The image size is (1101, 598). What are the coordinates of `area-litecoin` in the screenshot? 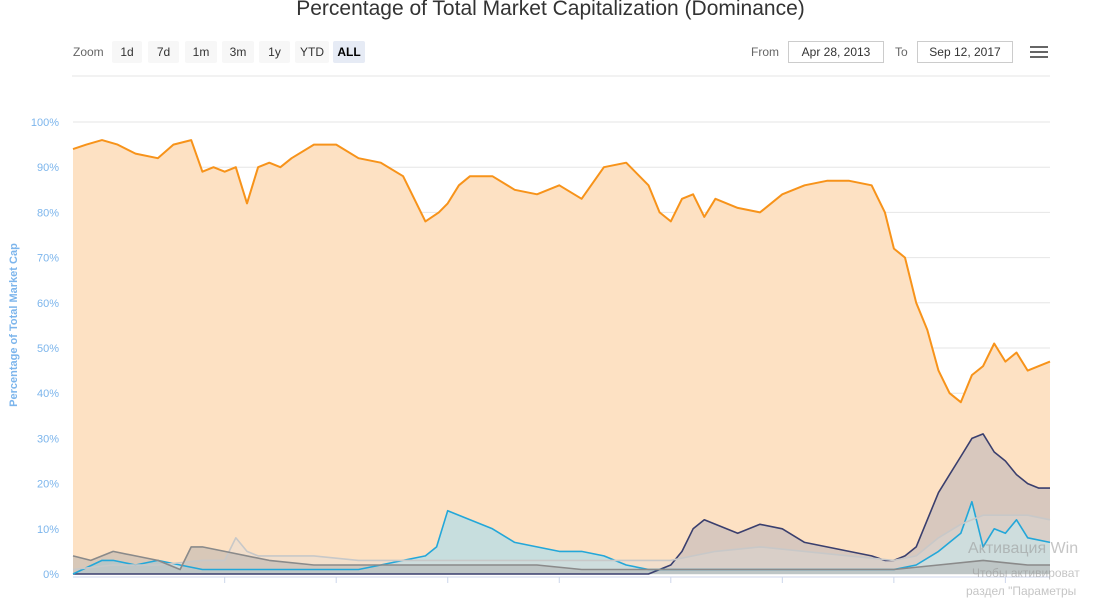 It's located at (561, 560).